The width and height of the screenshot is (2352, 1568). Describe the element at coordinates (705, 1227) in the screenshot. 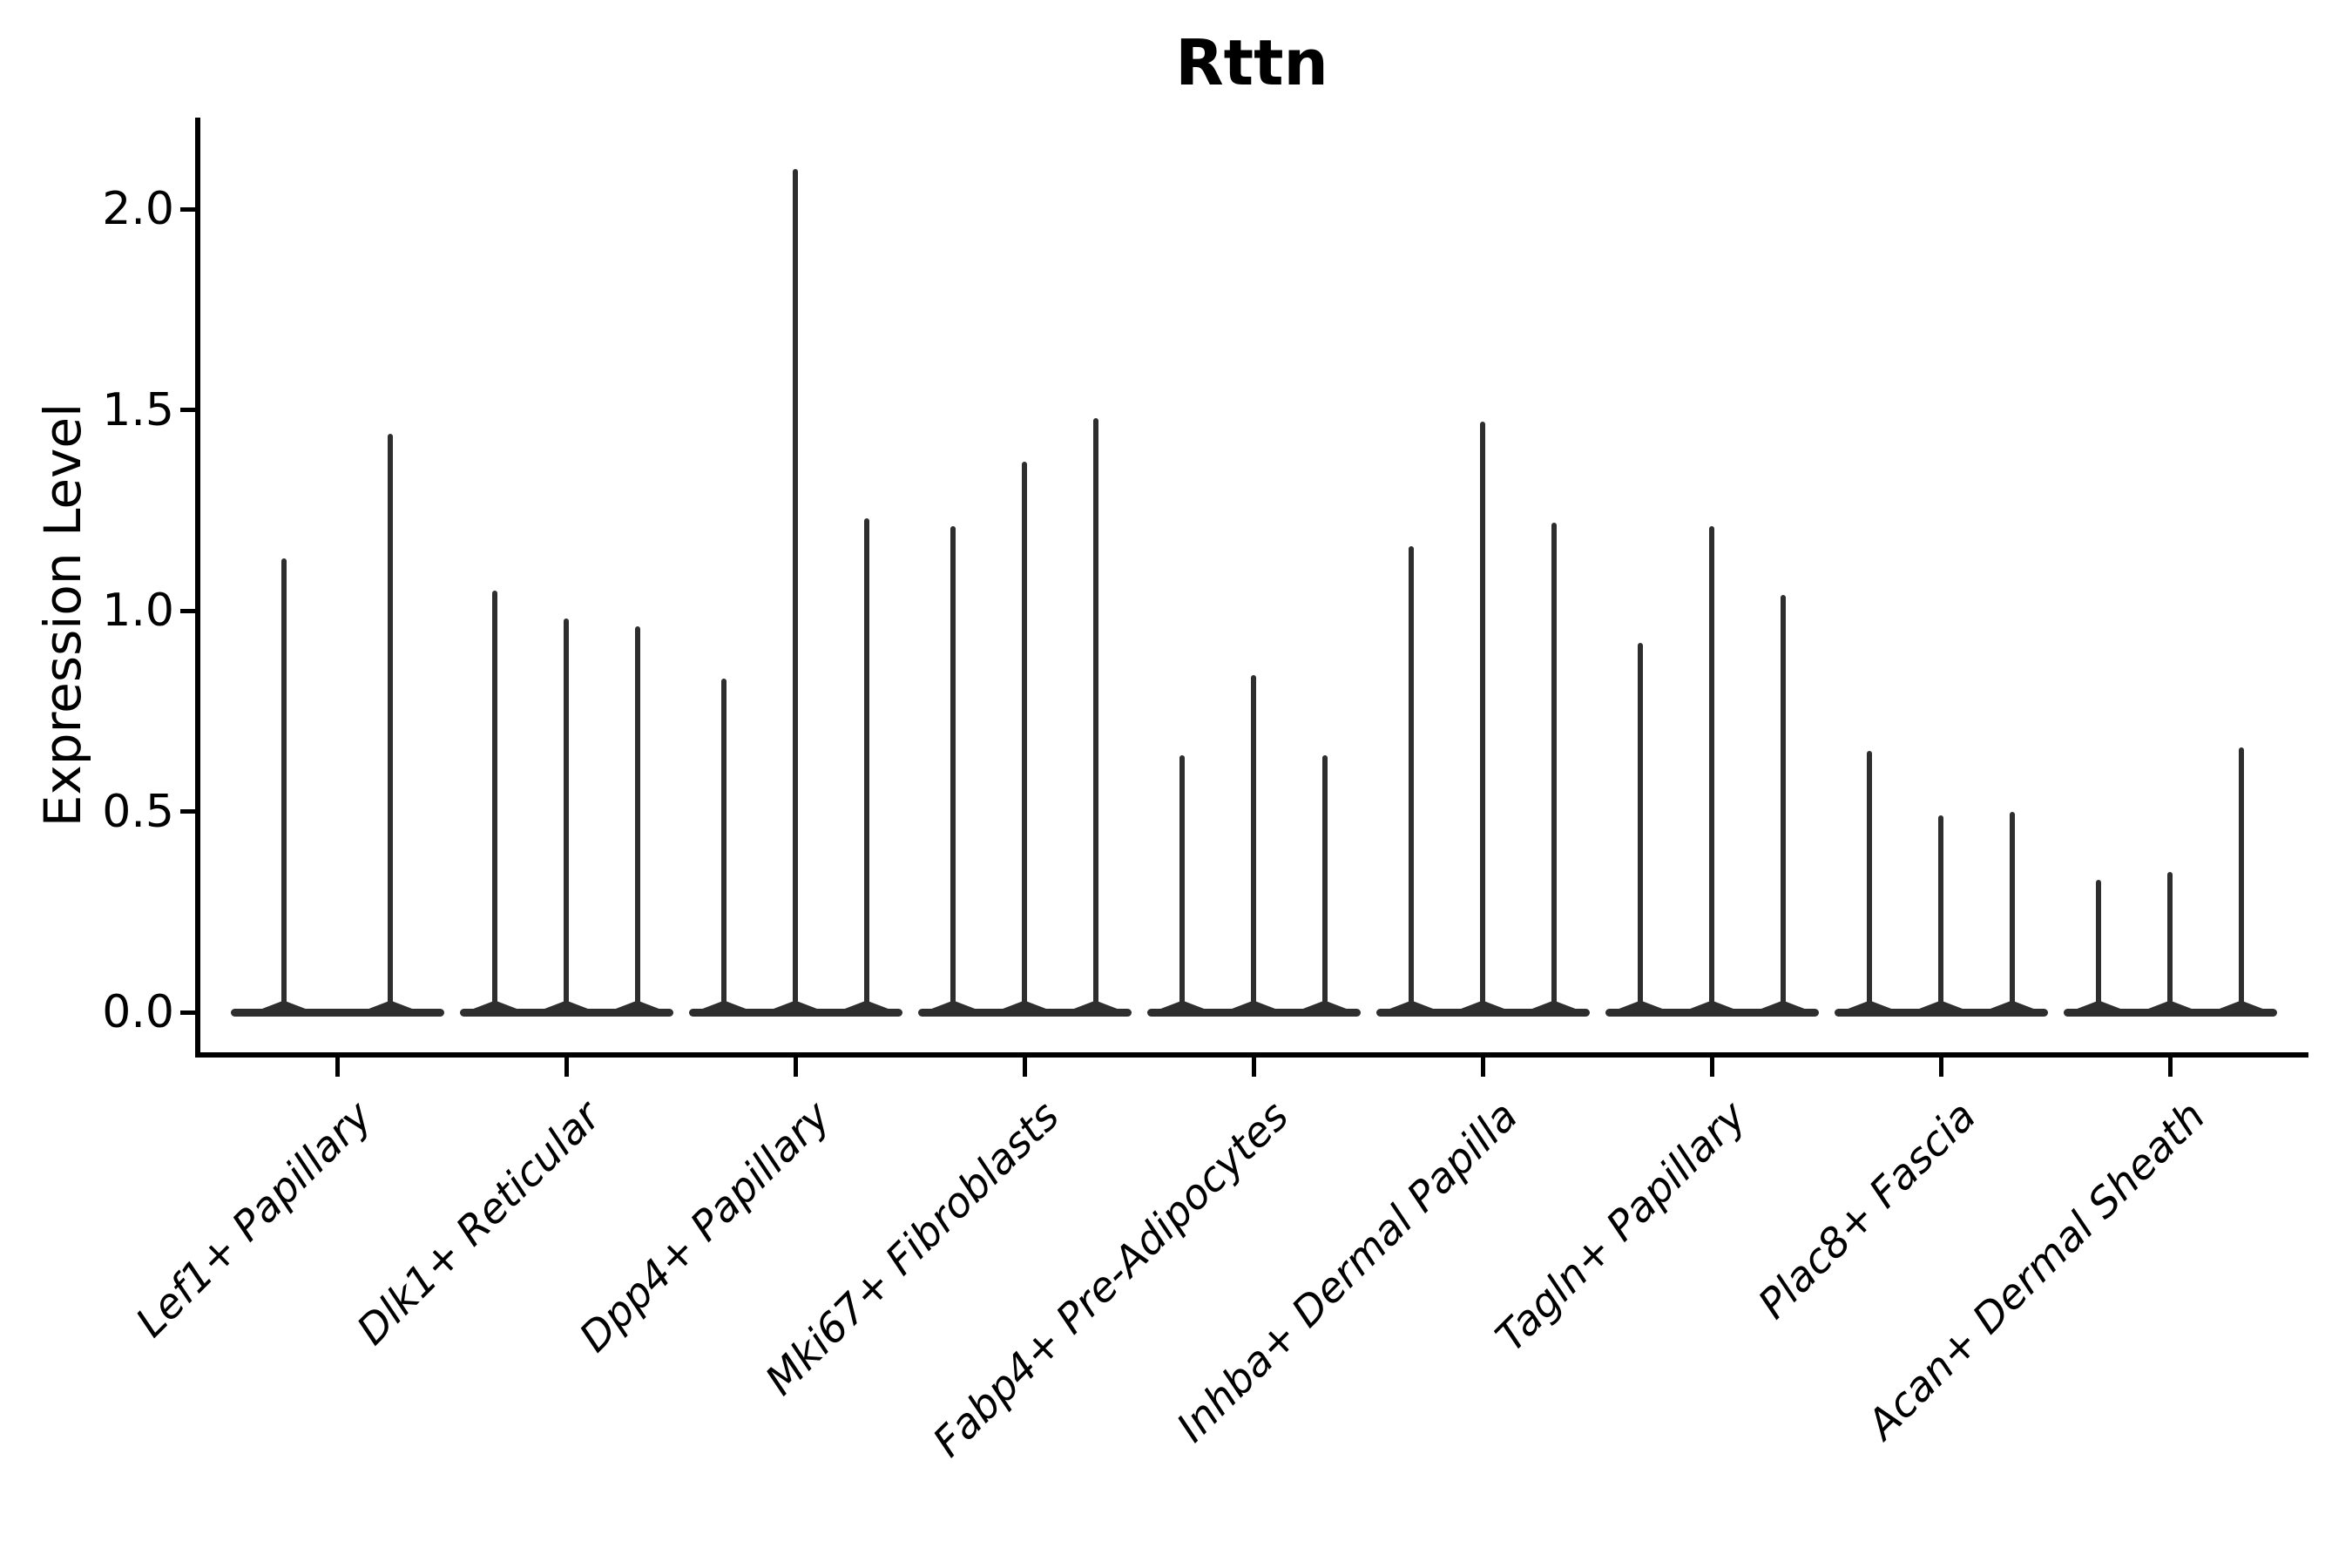

I see `x-tick-label: Dpp4+ Papillary` at that location.